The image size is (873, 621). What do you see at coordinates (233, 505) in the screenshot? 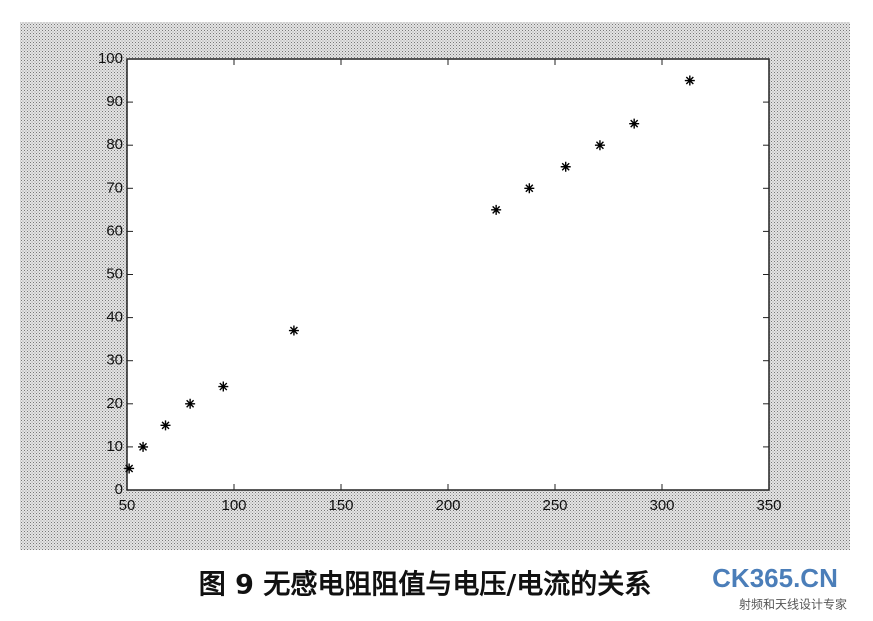
I see `x-tick-label: 100` at bounding box center [233, 505].